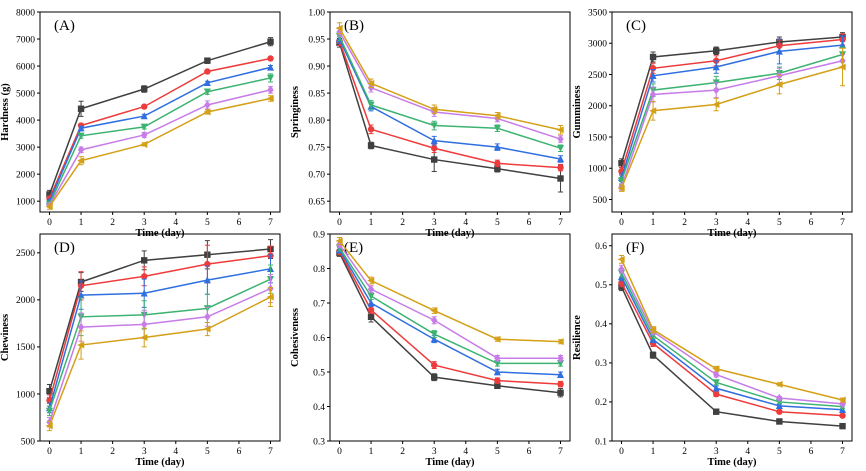 This screenshot has width=866, height=471. I want to click on plot-frame, so click(450, 112).